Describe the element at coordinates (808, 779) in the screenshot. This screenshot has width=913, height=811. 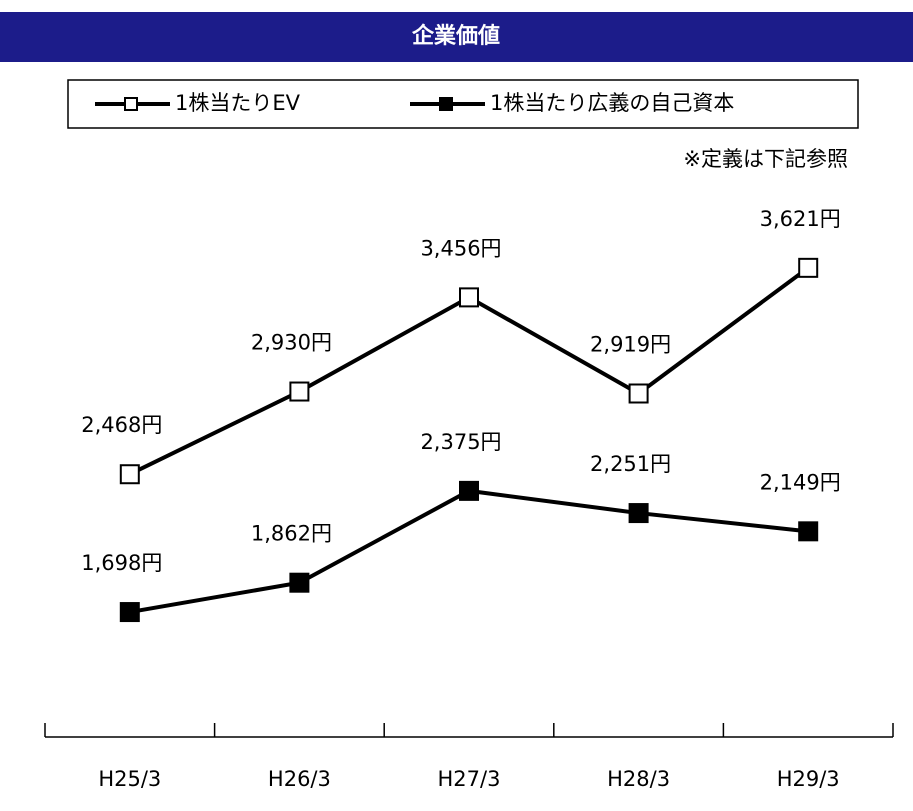
I see `x-tick-label: H29/3` at that location.